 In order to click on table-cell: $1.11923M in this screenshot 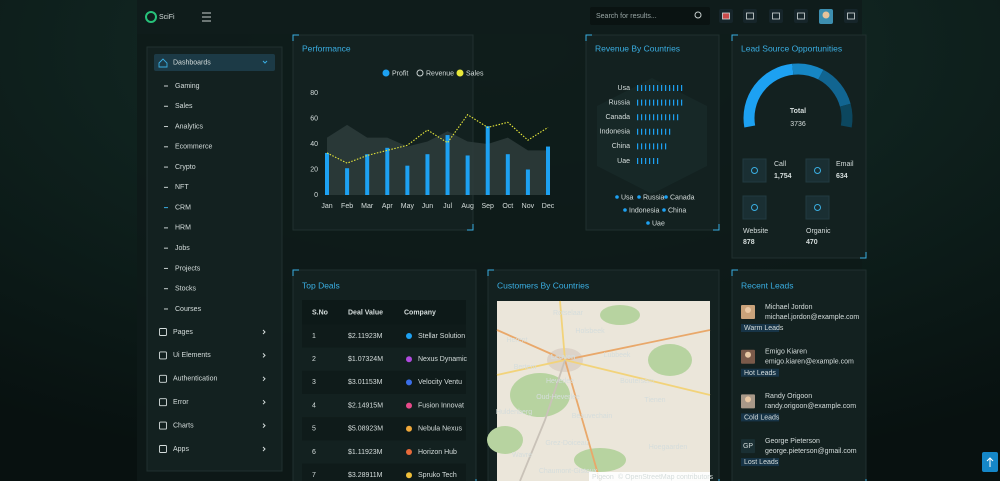, I will do `click(365, 452)`.